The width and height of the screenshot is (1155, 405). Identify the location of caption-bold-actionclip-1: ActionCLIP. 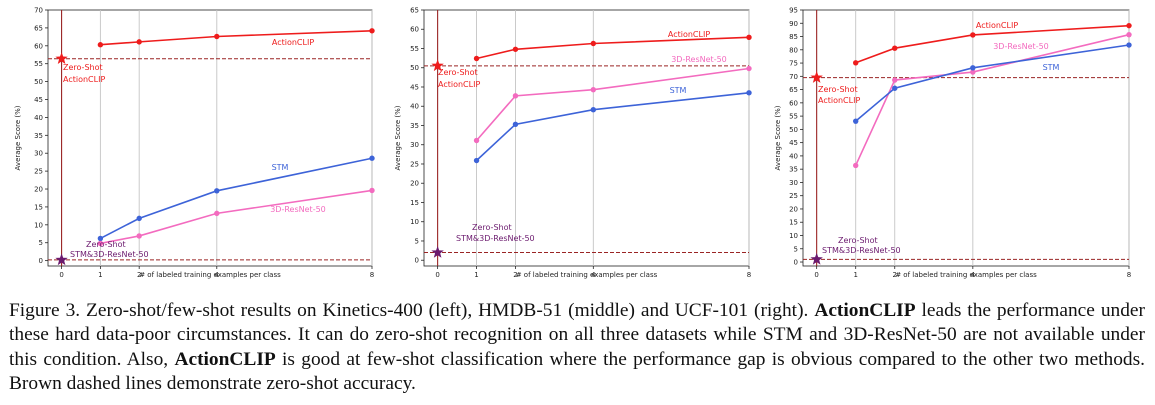
(865, 310).